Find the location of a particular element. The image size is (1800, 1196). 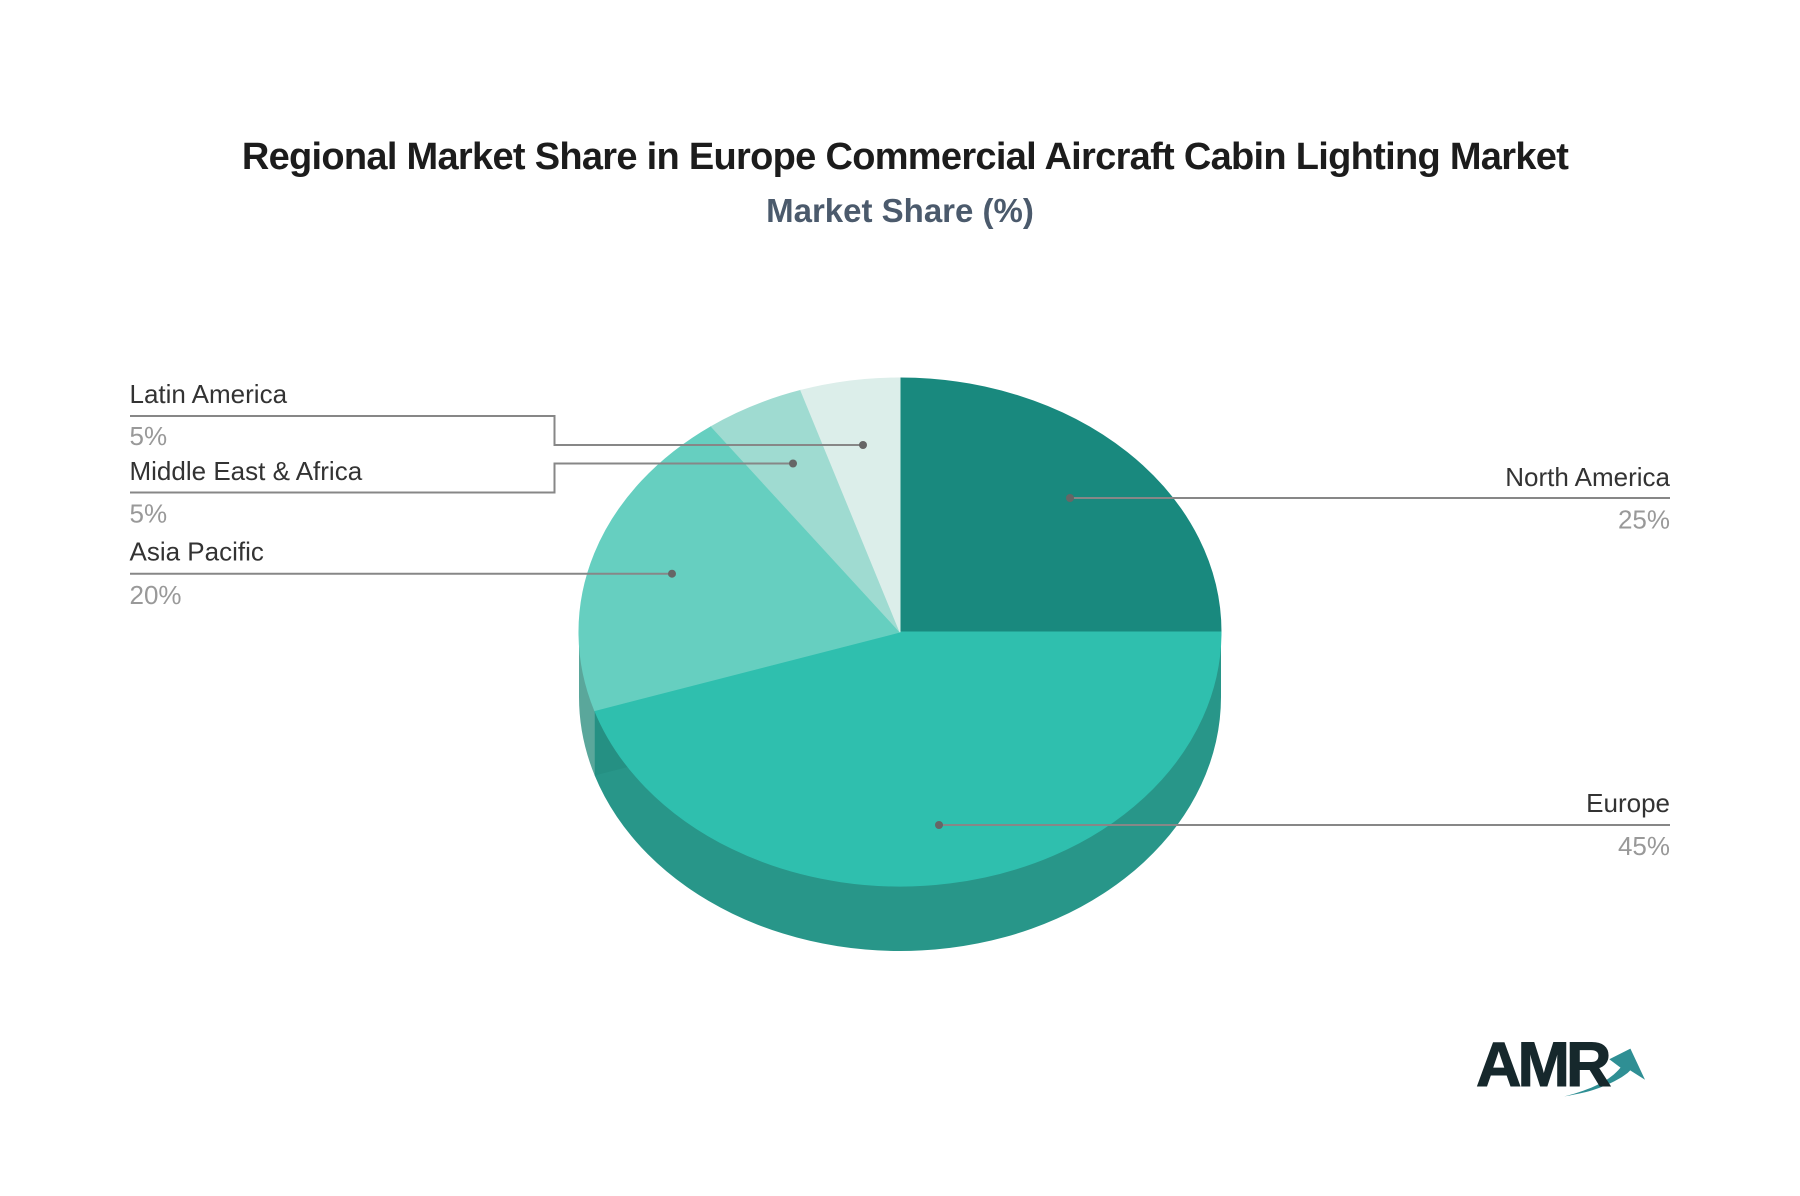

svg-text: AMR is located at coordinates (1543, 1065).